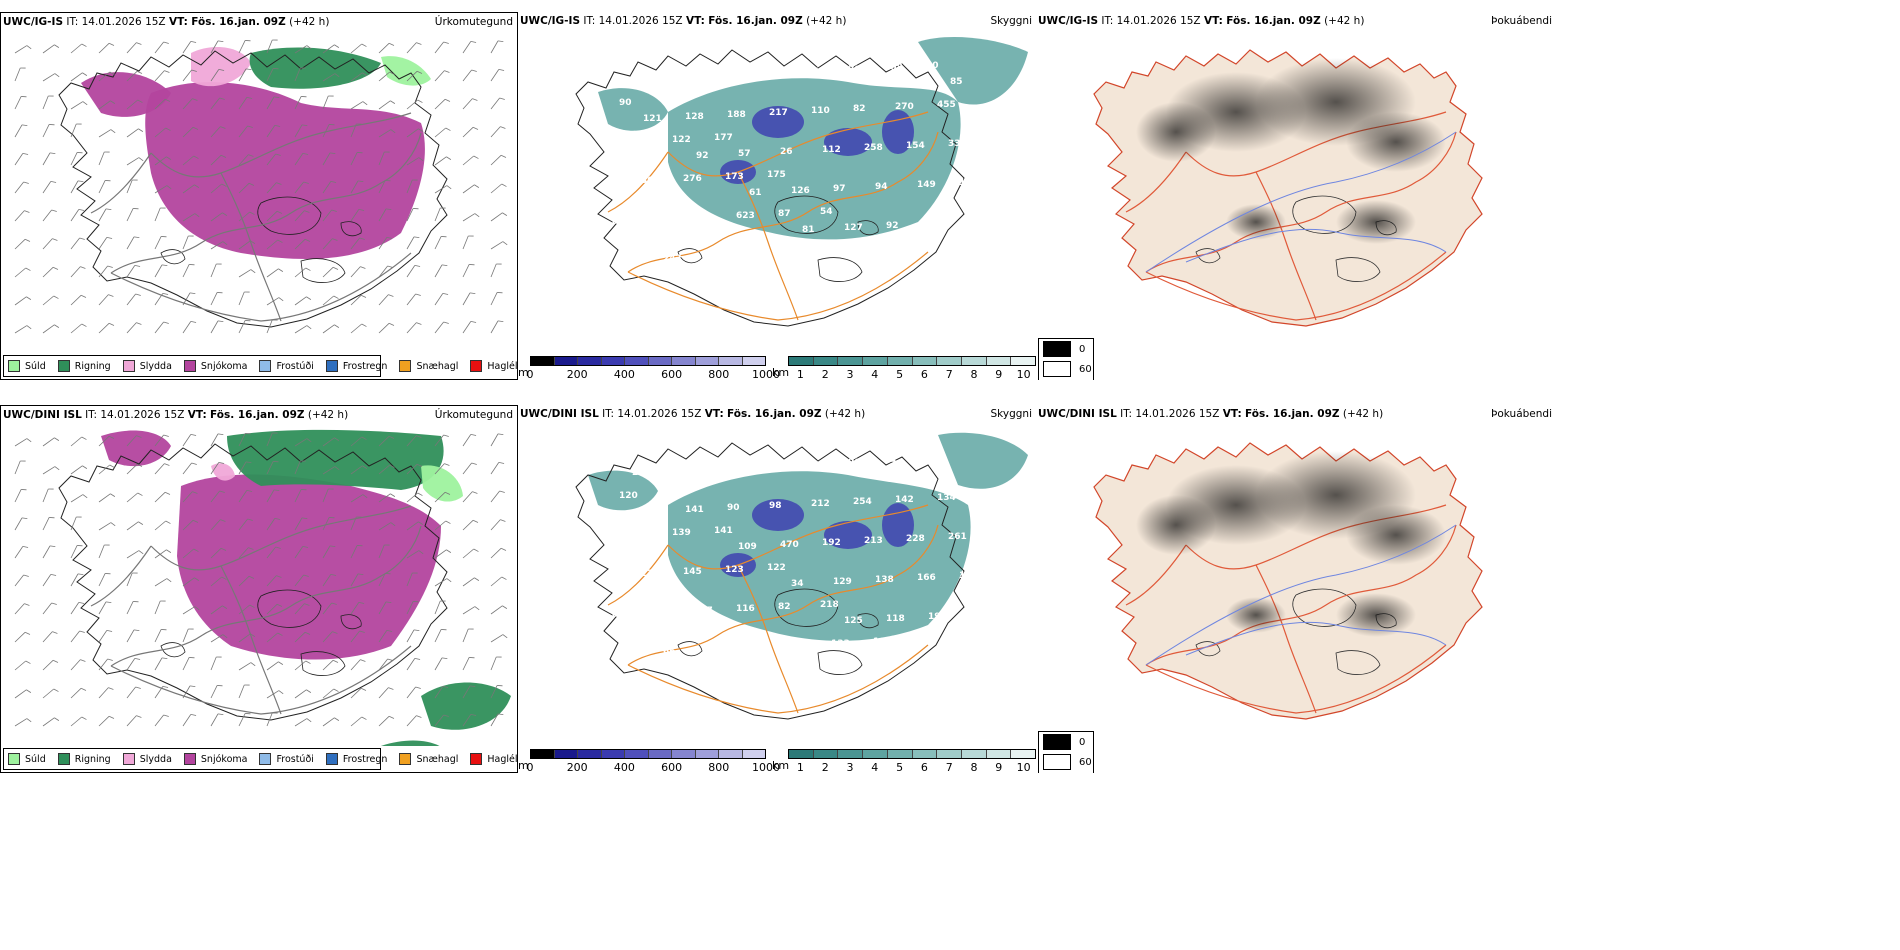  I want to click on visibility-value-label: 85, so click(956, 82).